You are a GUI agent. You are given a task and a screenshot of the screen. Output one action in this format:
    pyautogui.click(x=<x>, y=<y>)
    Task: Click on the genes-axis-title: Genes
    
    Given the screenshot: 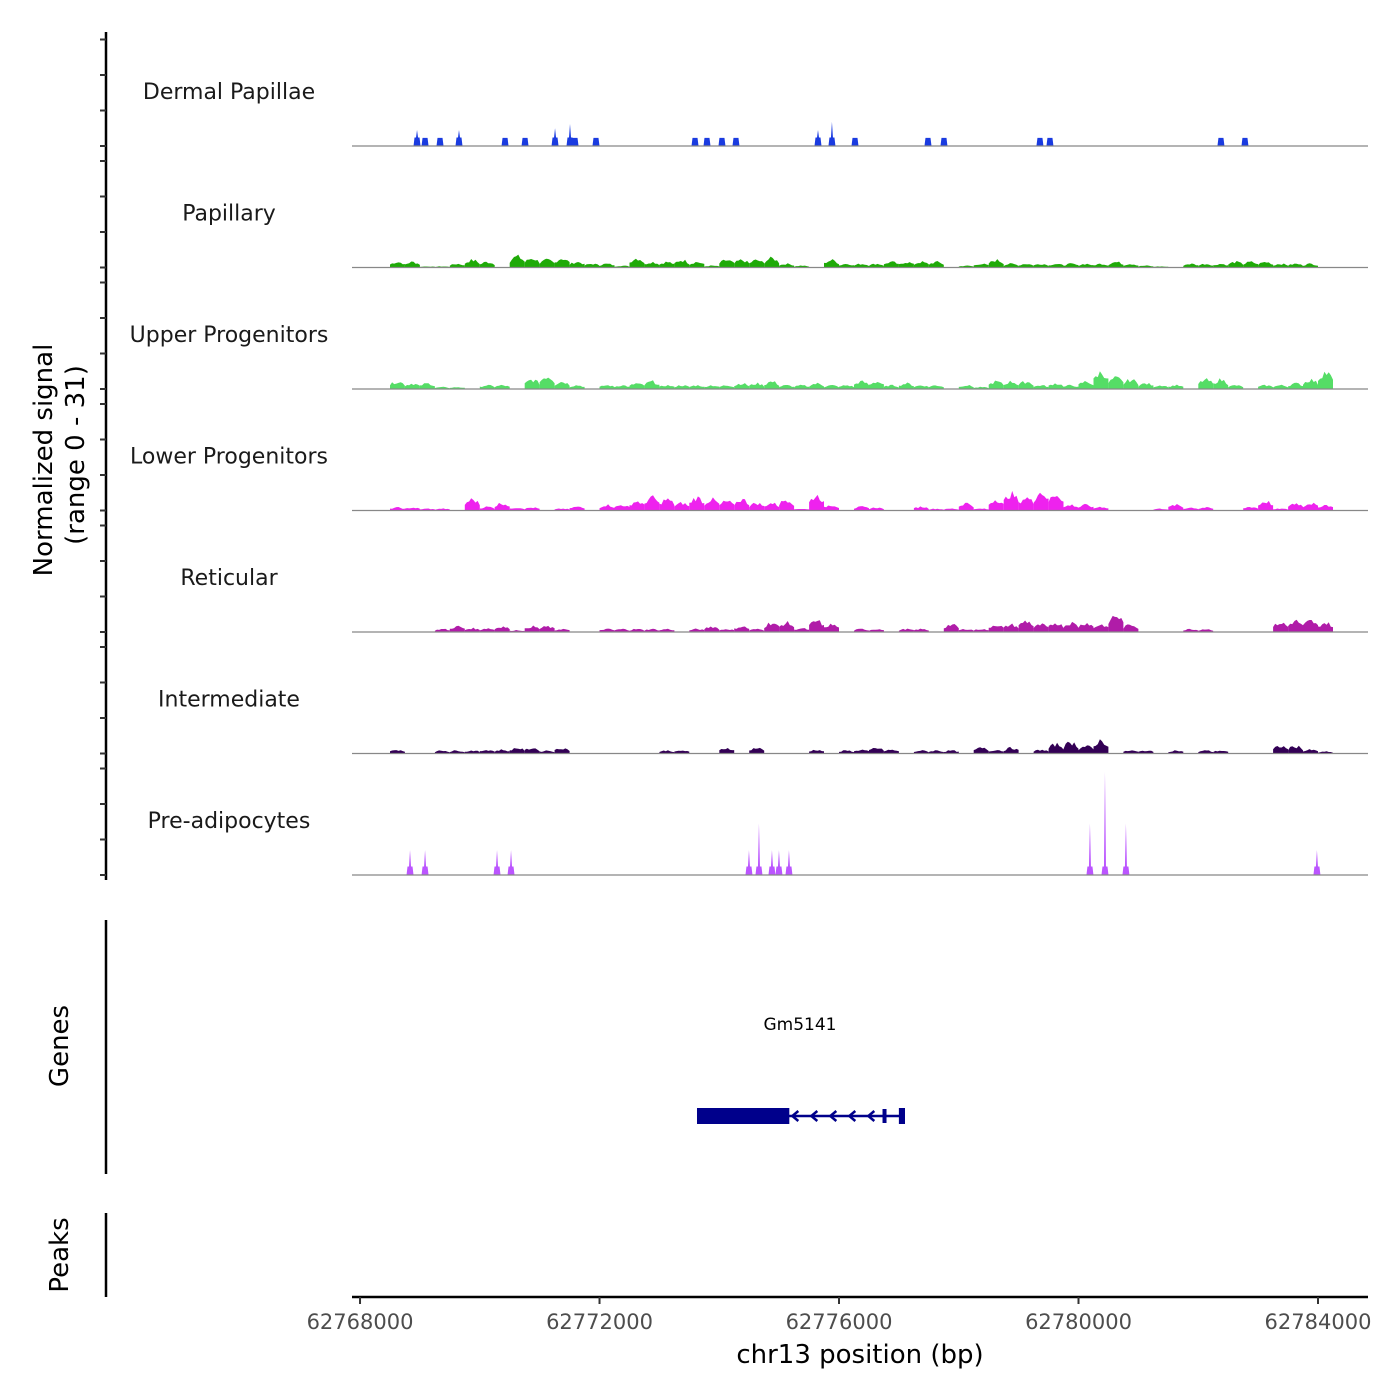 What is the action you would take?
    pyautogui.click(x=60, y=1046)
    